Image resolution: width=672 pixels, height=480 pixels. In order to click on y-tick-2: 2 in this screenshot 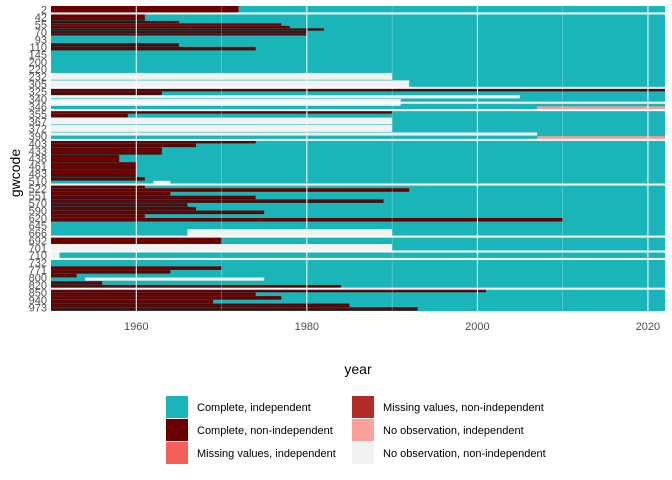, I will do `click(44, 11)`.